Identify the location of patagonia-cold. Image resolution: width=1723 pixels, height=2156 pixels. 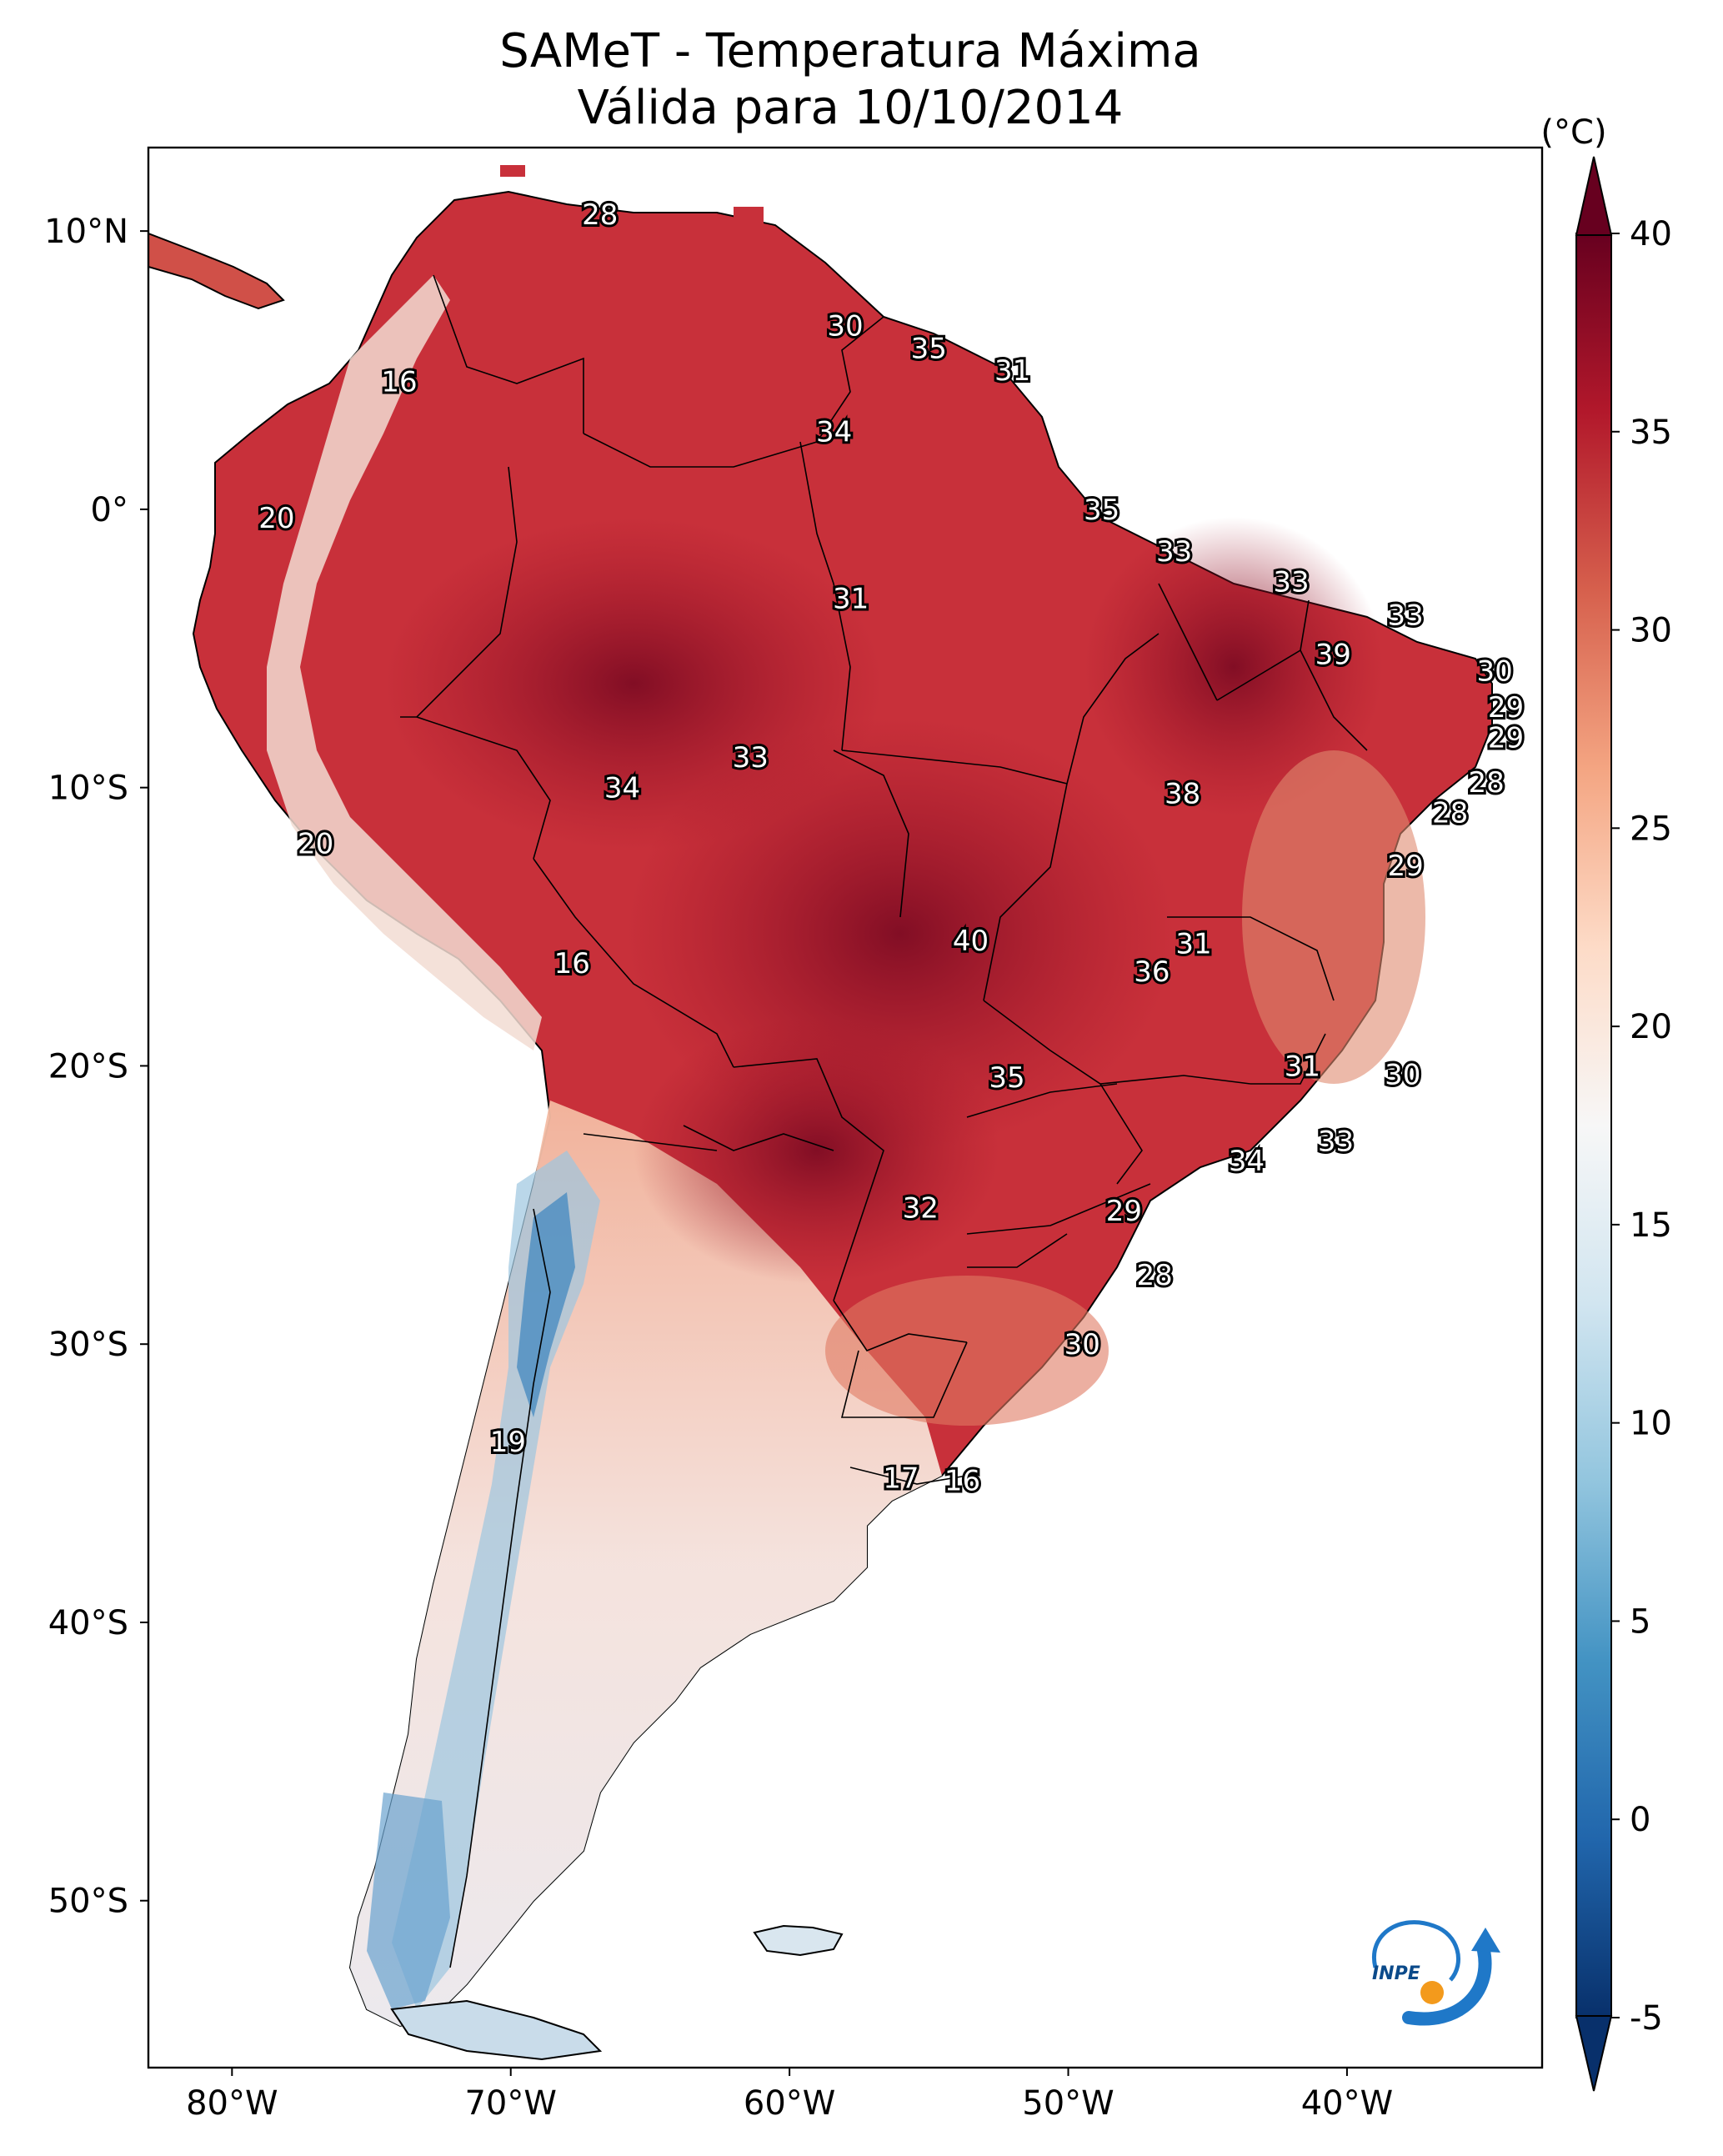
(408, 1900).